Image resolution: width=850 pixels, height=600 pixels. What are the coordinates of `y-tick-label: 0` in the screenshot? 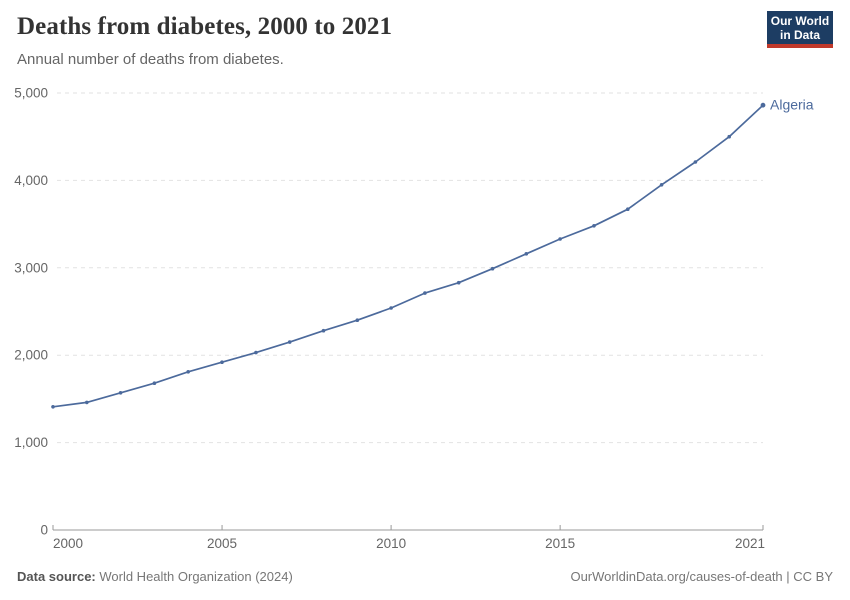 It's located at (44, 530).